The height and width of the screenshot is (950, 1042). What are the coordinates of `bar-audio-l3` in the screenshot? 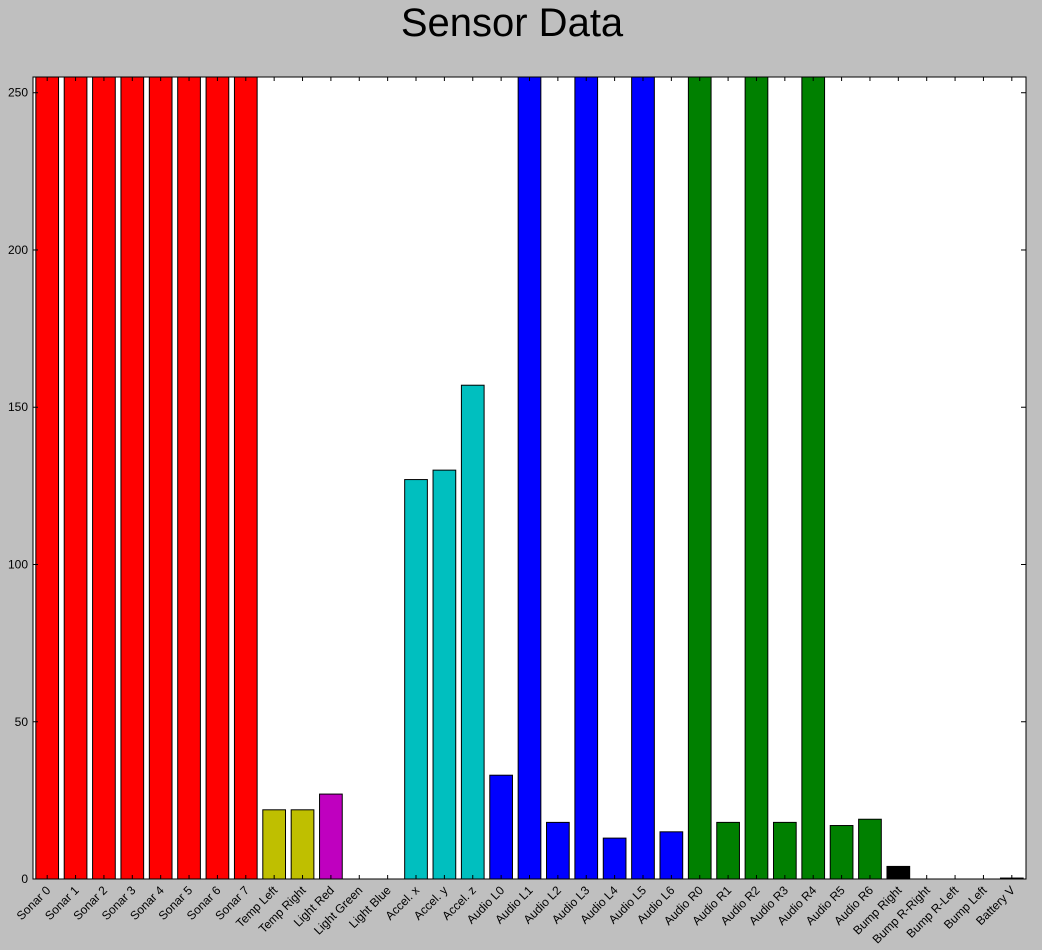 It's located at (586, 478).